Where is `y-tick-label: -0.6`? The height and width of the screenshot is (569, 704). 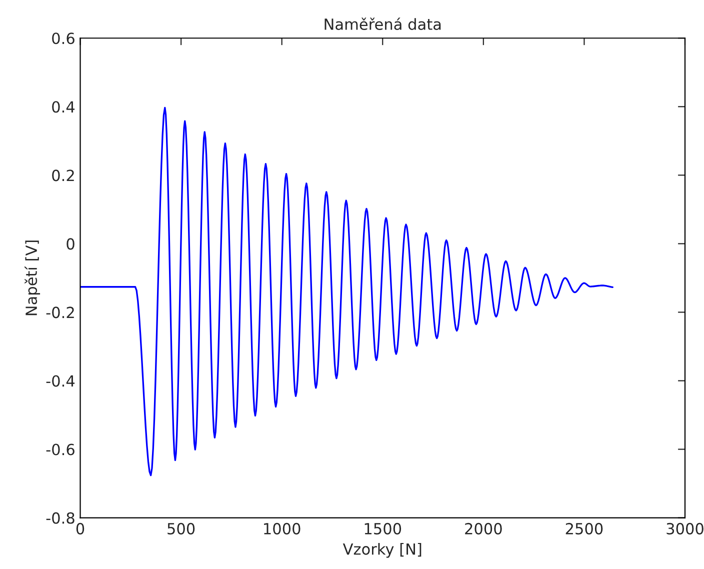 y-tick-label: -0.6 is located at coordinates (60, 450).